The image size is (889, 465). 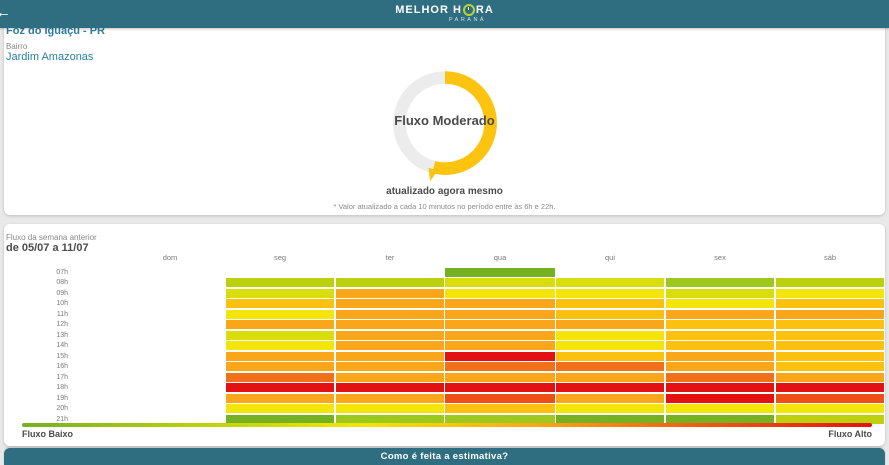 I want to click on how-estimate-label: Como é feita a estimativa?, so click(x=444, y=456).